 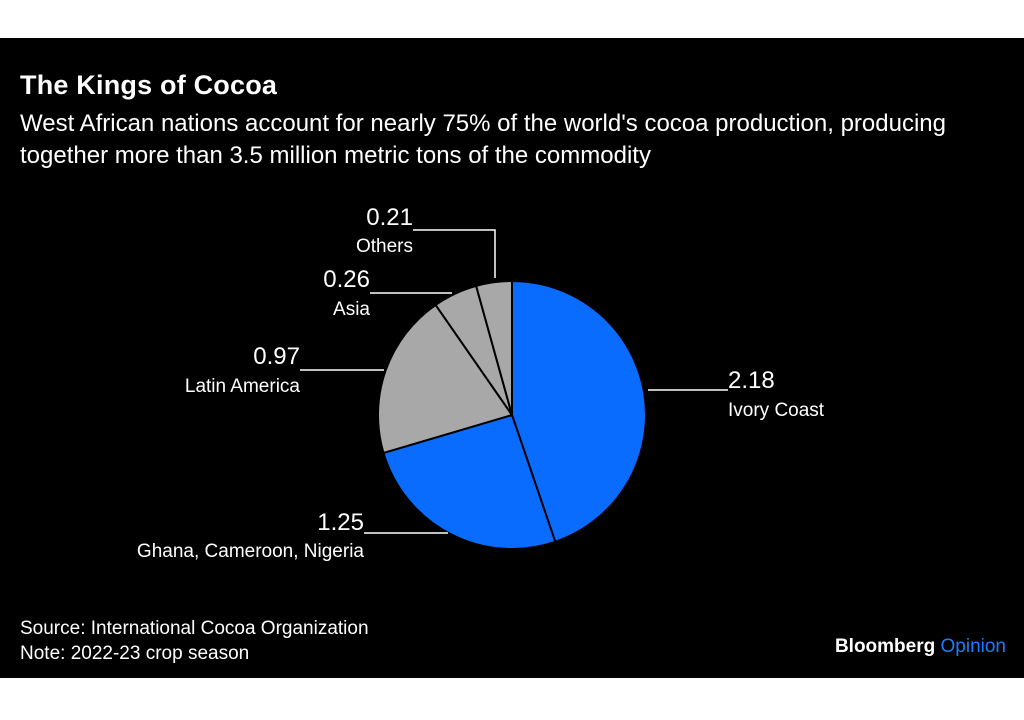 What do you see at coordinates (494, 348) in the screenshot?
I see `pie-slice-others` at bounding box center [494, 348].